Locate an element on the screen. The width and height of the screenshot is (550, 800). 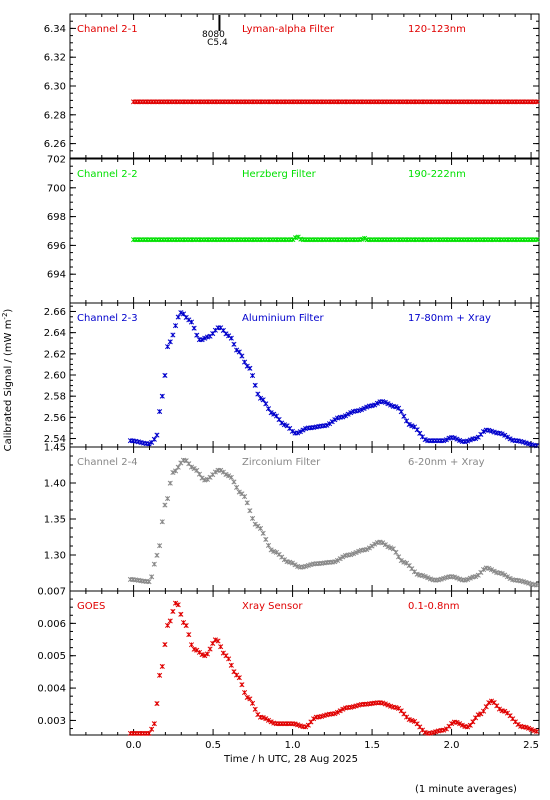
y-tick-label: 1.40 is located at coordinates (55, 484).